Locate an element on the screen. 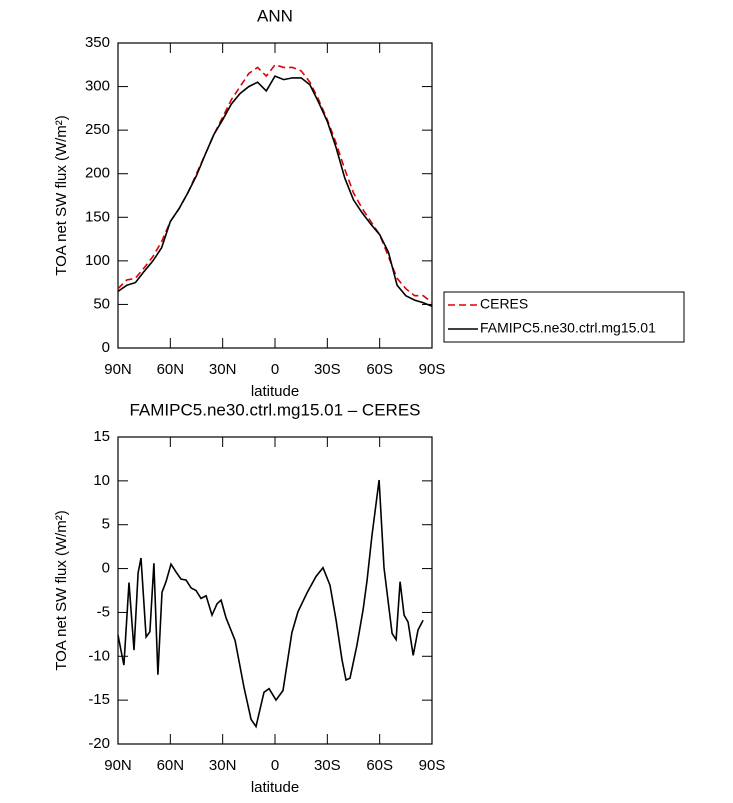 This screenshot has width=733, height=803. y-tick-label: 5 is located at coordinates (106, 524).